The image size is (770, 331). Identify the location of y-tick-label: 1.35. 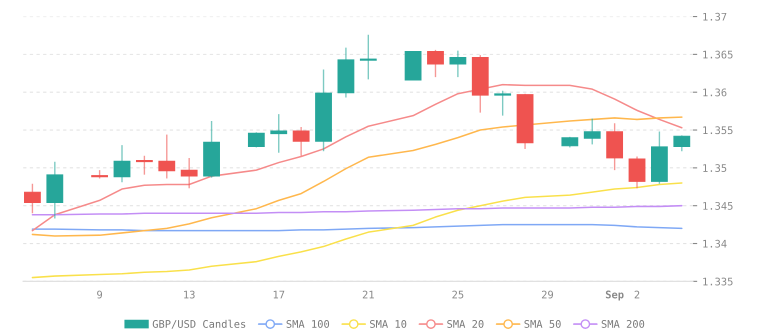
(714, 168).